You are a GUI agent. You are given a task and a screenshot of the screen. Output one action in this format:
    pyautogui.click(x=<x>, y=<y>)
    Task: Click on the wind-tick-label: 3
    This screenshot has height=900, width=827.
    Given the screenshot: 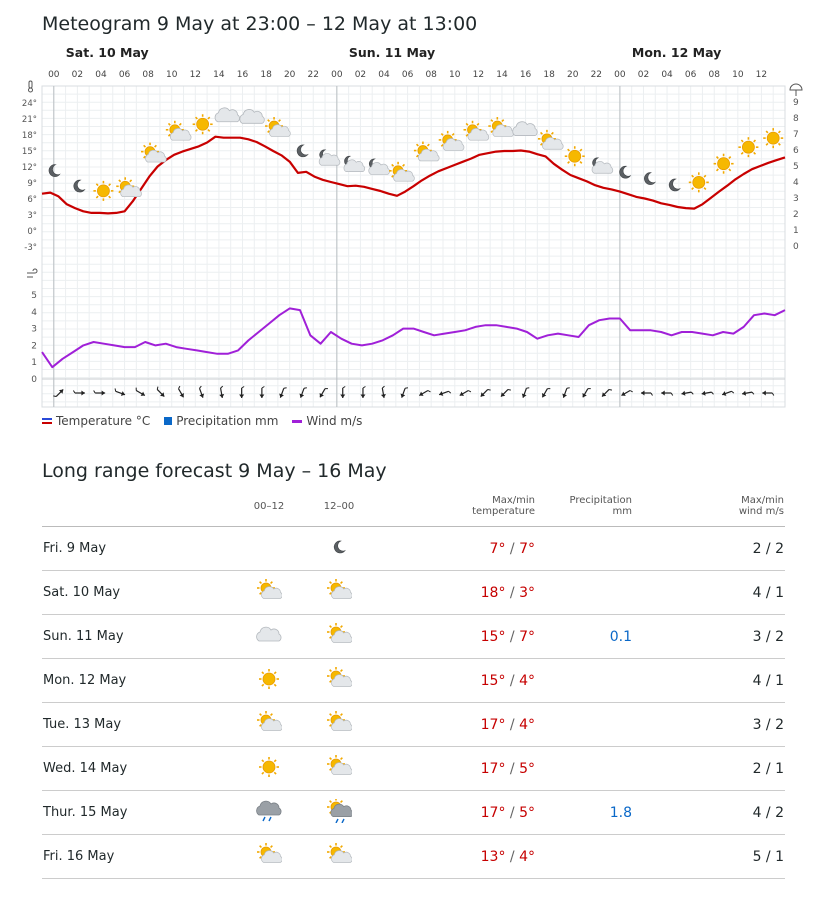 What is the action you would take?
    pyautogui.click(x=34, y=330)
    